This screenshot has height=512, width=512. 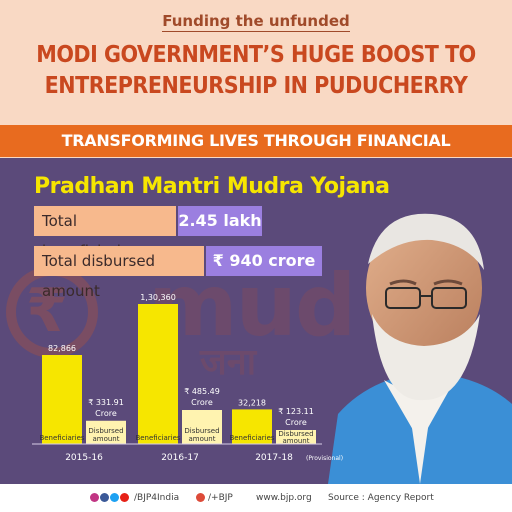 What do you see at coordinates (47, 311) in the screenshot?
I see `rupee-icon: ₹` at bounding box center [47, 311].